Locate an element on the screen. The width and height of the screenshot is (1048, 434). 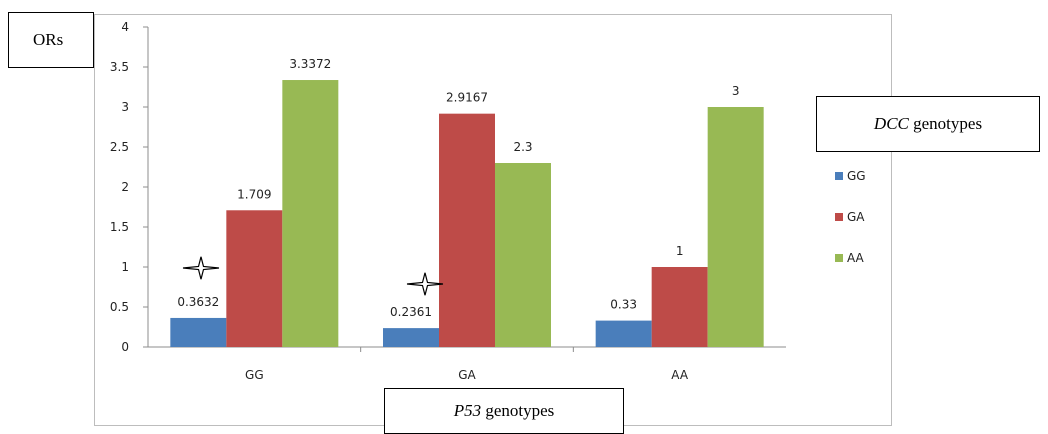
legend-title-gene: DCC is located at coordinates (891, 123).